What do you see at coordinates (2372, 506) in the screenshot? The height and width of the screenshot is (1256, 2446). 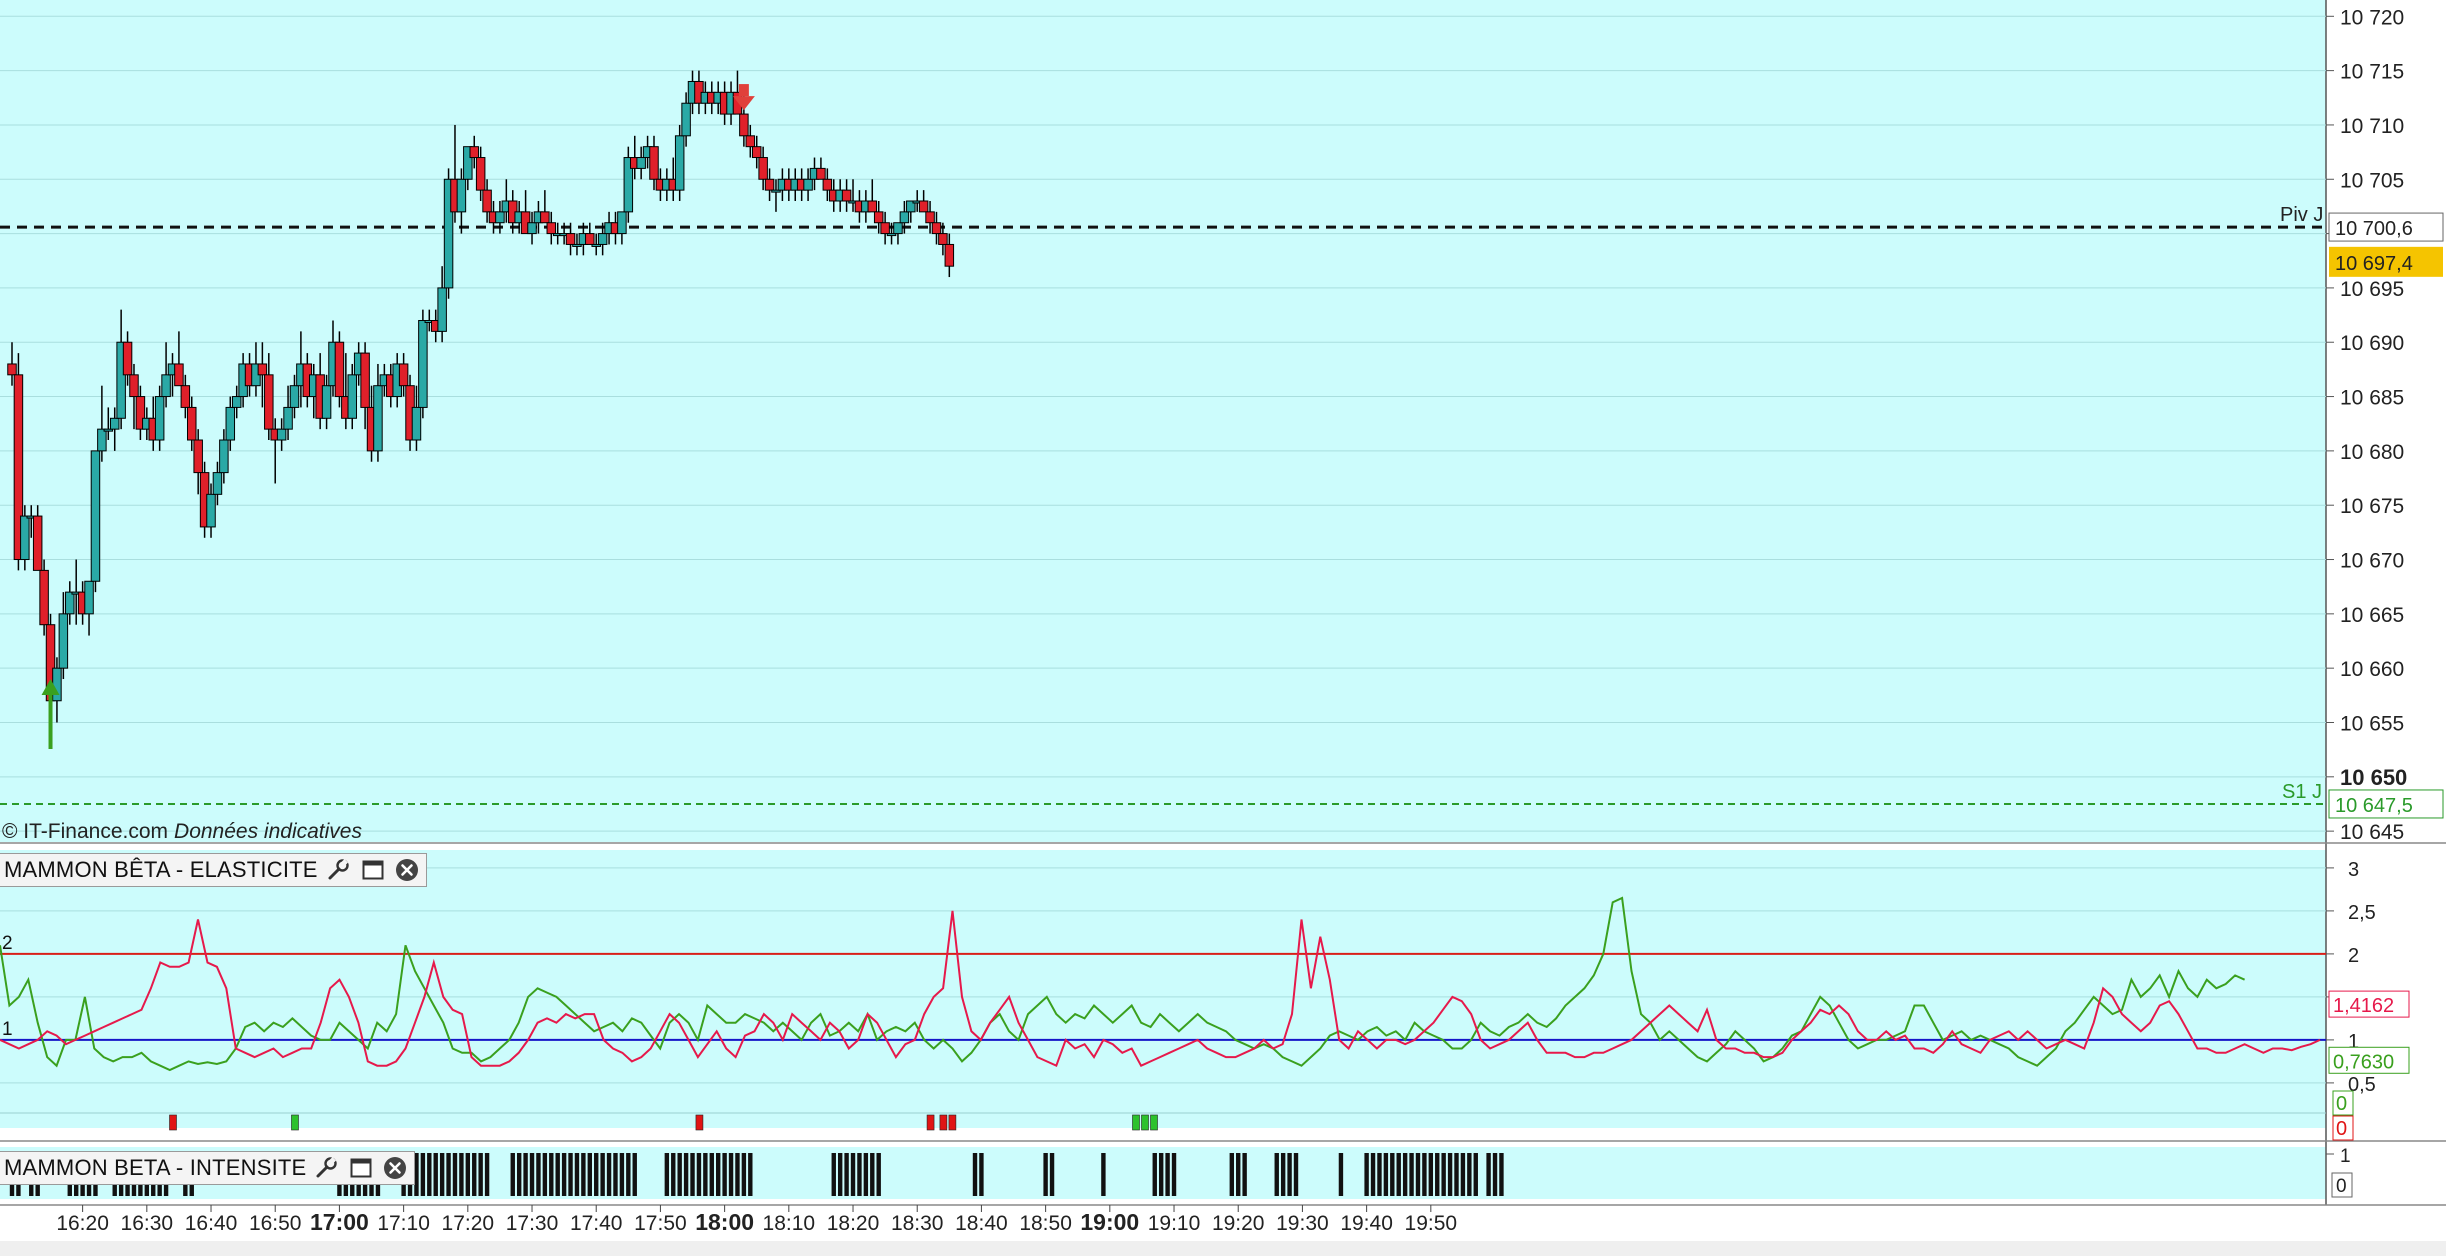 I see `price-axis-label: 10 675` at bounding box center [2372, 506].